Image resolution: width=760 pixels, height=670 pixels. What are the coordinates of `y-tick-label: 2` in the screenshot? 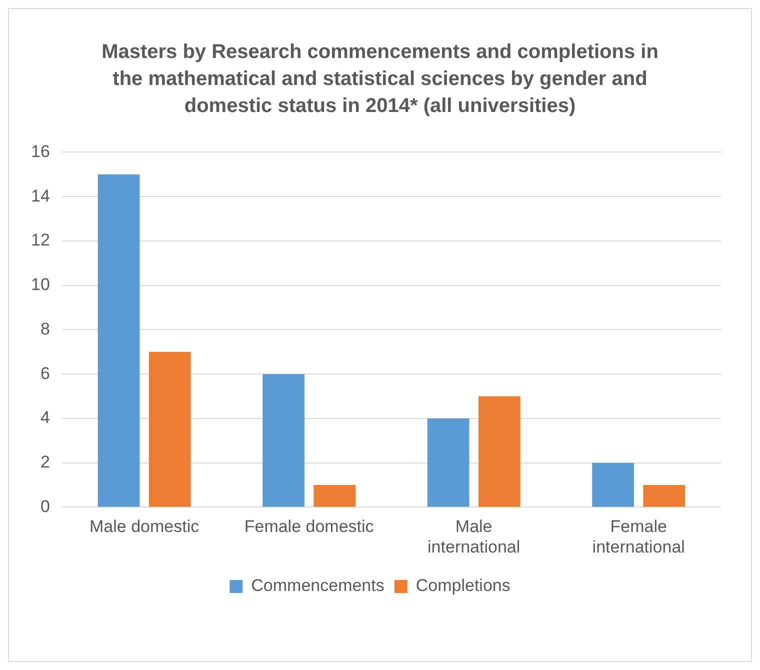 It's located at (45, 462).